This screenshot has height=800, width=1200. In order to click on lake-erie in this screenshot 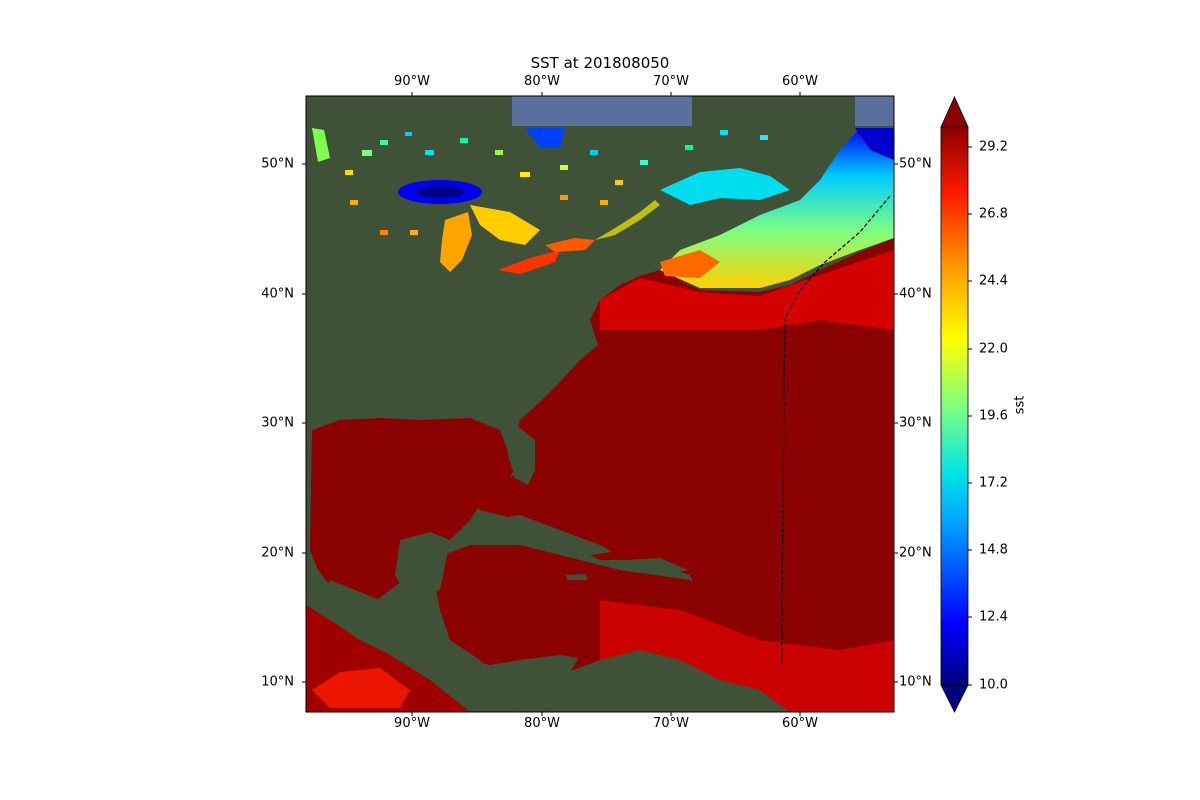, I will do `click(529, 262)`.